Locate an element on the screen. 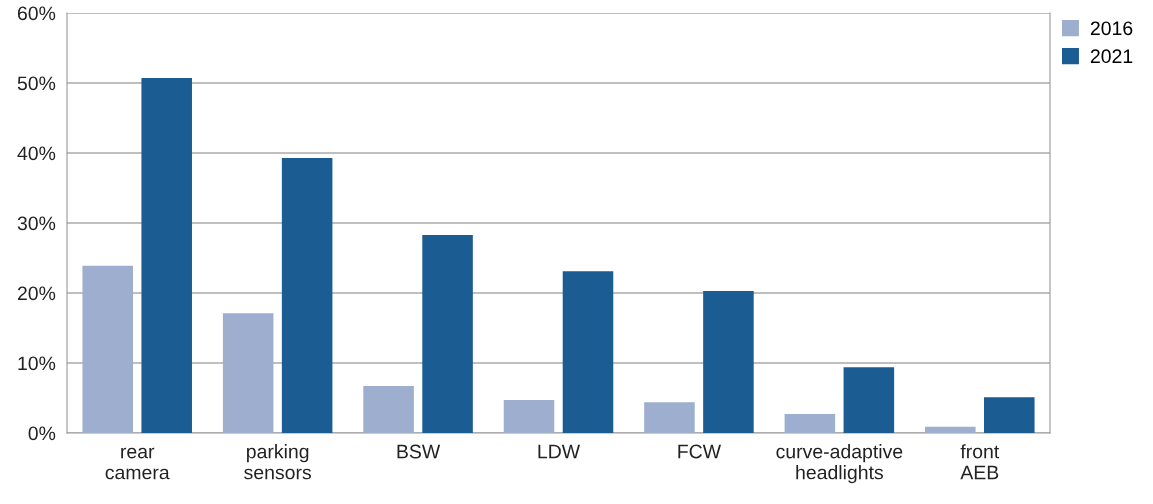  x-tick-label: curve-adaptive headlights is located at coordinates (839, 464).